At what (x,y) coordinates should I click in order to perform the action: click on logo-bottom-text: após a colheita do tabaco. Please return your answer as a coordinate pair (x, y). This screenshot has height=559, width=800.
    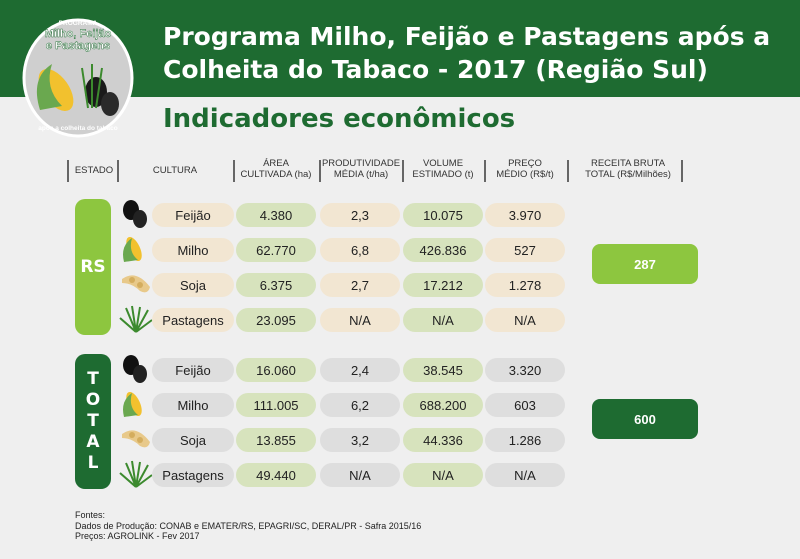
    Looking at the image, I should click on (77, 128).